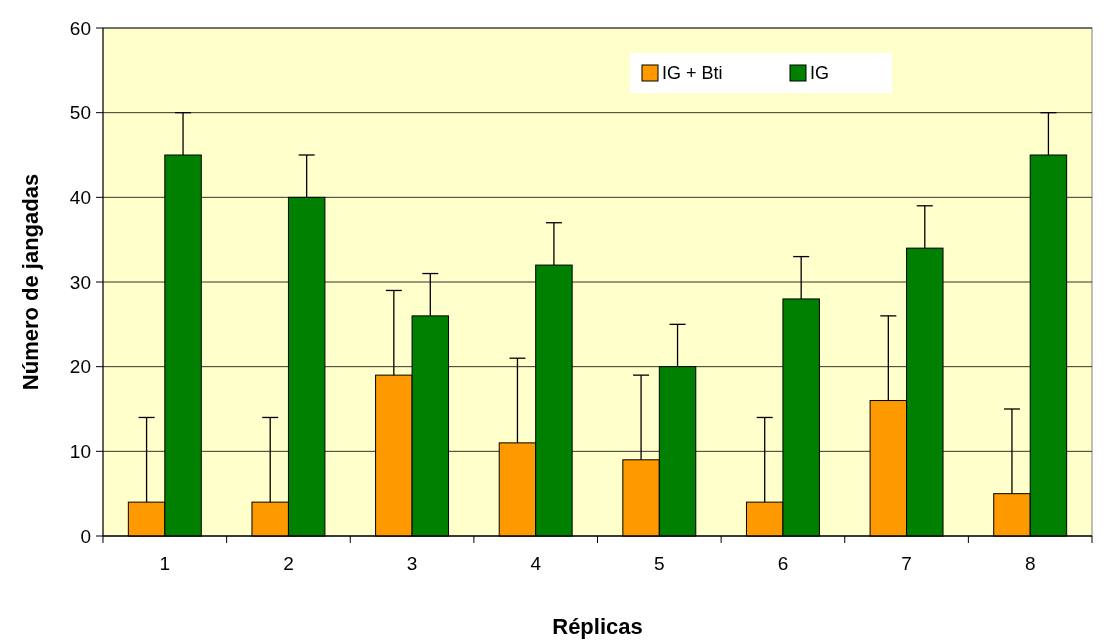 This screenshot has height=644, width=1108. What do you see at coordinates (80, 367) in the screenshot?
I see `y-tick-label: 20` at bounding box center [80, 367].